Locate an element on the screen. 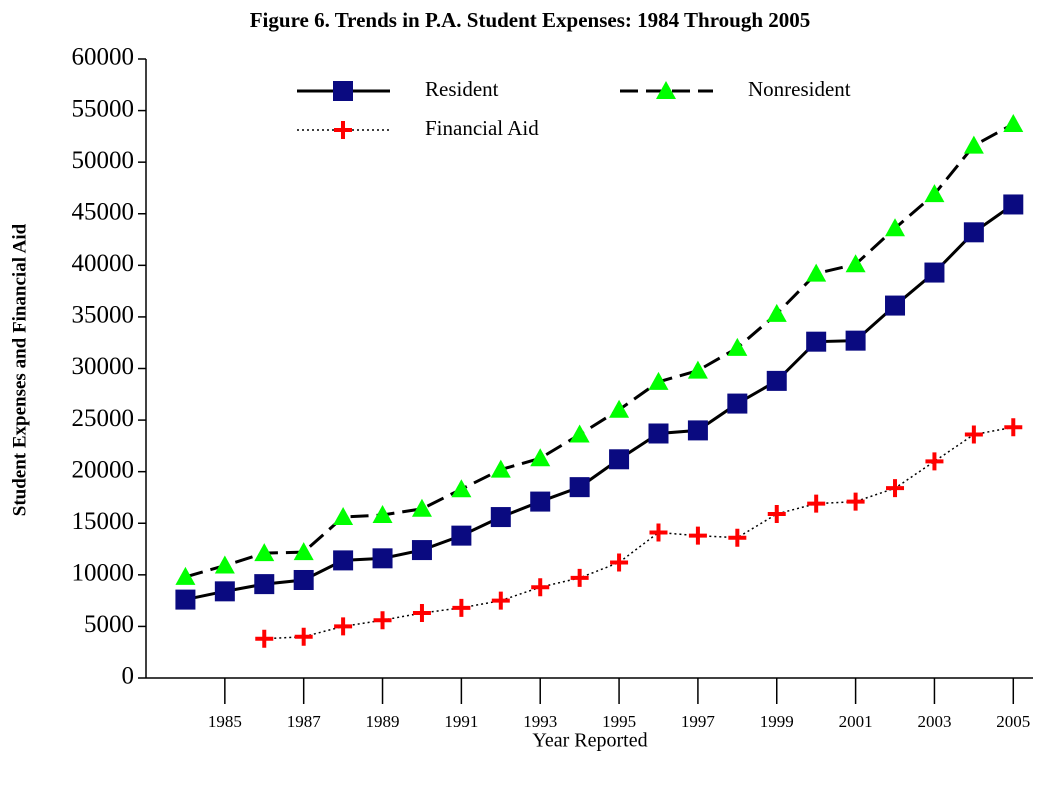 The image size is (1045, 791). y-tick-label: 45000 is located at coordinates (103, 211).